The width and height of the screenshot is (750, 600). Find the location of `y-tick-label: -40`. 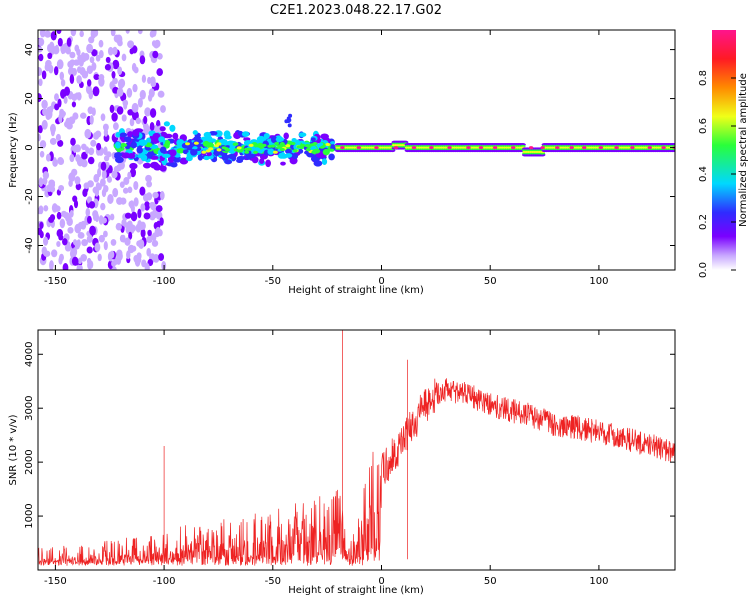

y-tick-label: -40 is located at coordinates (29, 245).